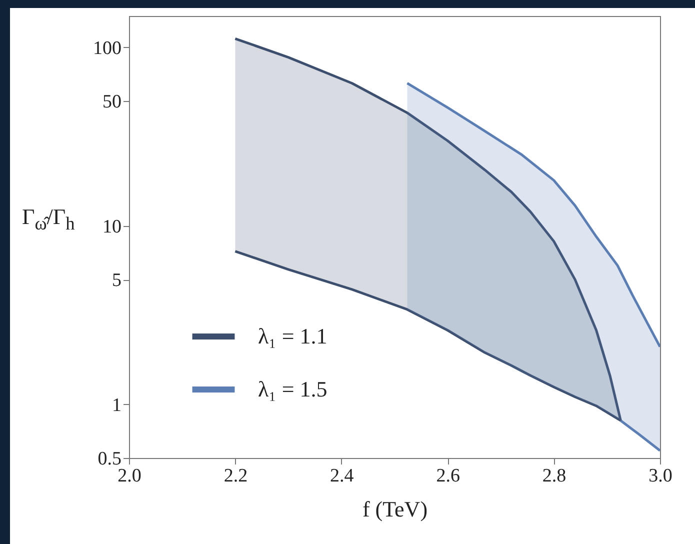 The width and height of the screenshot is (695, 544). Describe the element at coordinates (342, 476) in the screenshot. I see `x-tick-label: 2.4` at that location.